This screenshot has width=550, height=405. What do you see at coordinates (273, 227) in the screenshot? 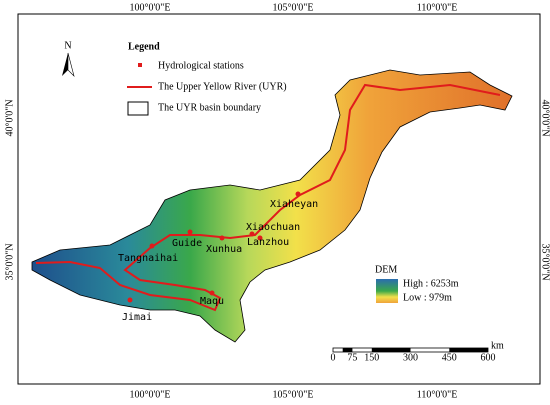
I see `station-label: Xiaochuan` at bounding box center [273, 227].